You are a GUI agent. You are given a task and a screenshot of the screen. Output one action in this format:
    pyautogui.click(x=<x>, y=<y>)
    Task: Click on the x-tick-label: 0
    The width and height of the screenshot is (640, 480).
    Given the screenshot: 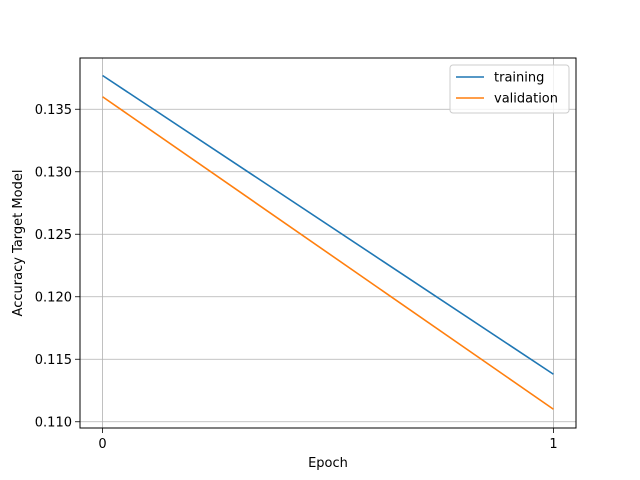 What is the action you would take?
    pyautogui.click(x=102, y=444)
    